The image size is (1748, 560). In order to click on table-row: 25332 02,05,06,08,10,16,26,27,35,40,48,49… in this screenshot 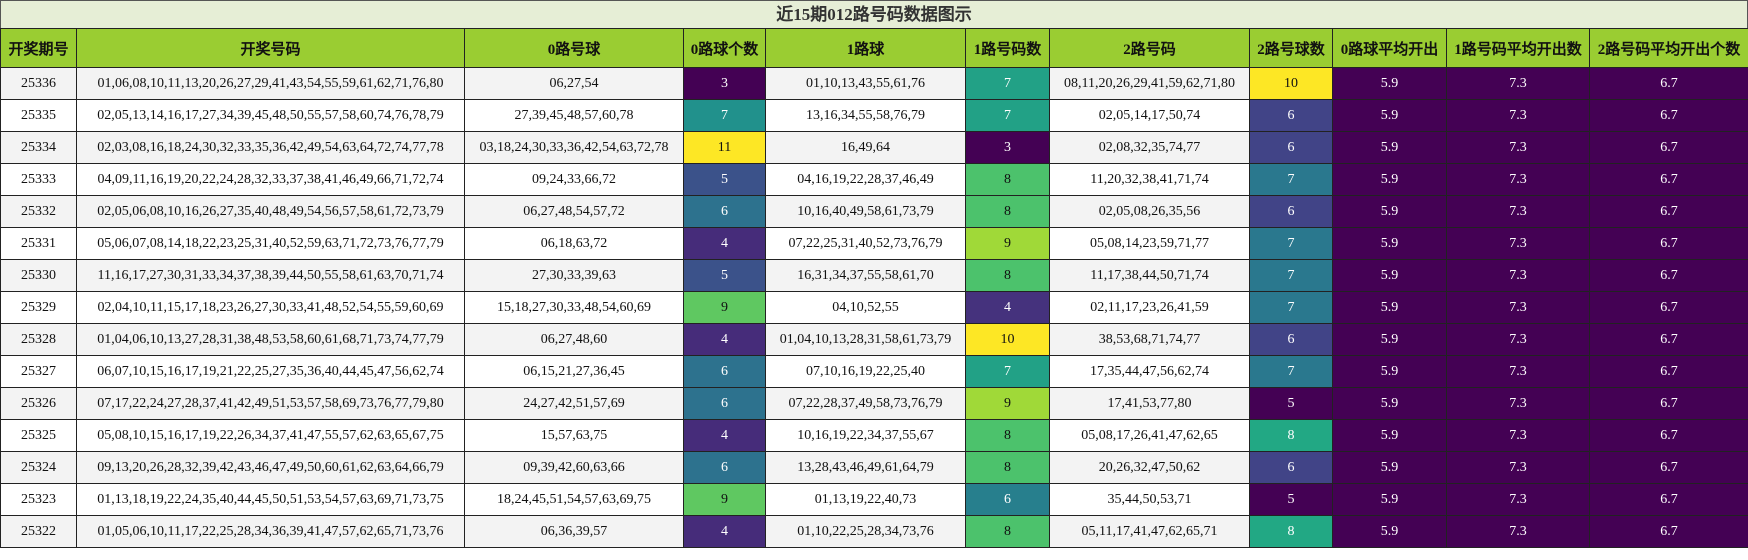, I will do `click(874, 211)`.